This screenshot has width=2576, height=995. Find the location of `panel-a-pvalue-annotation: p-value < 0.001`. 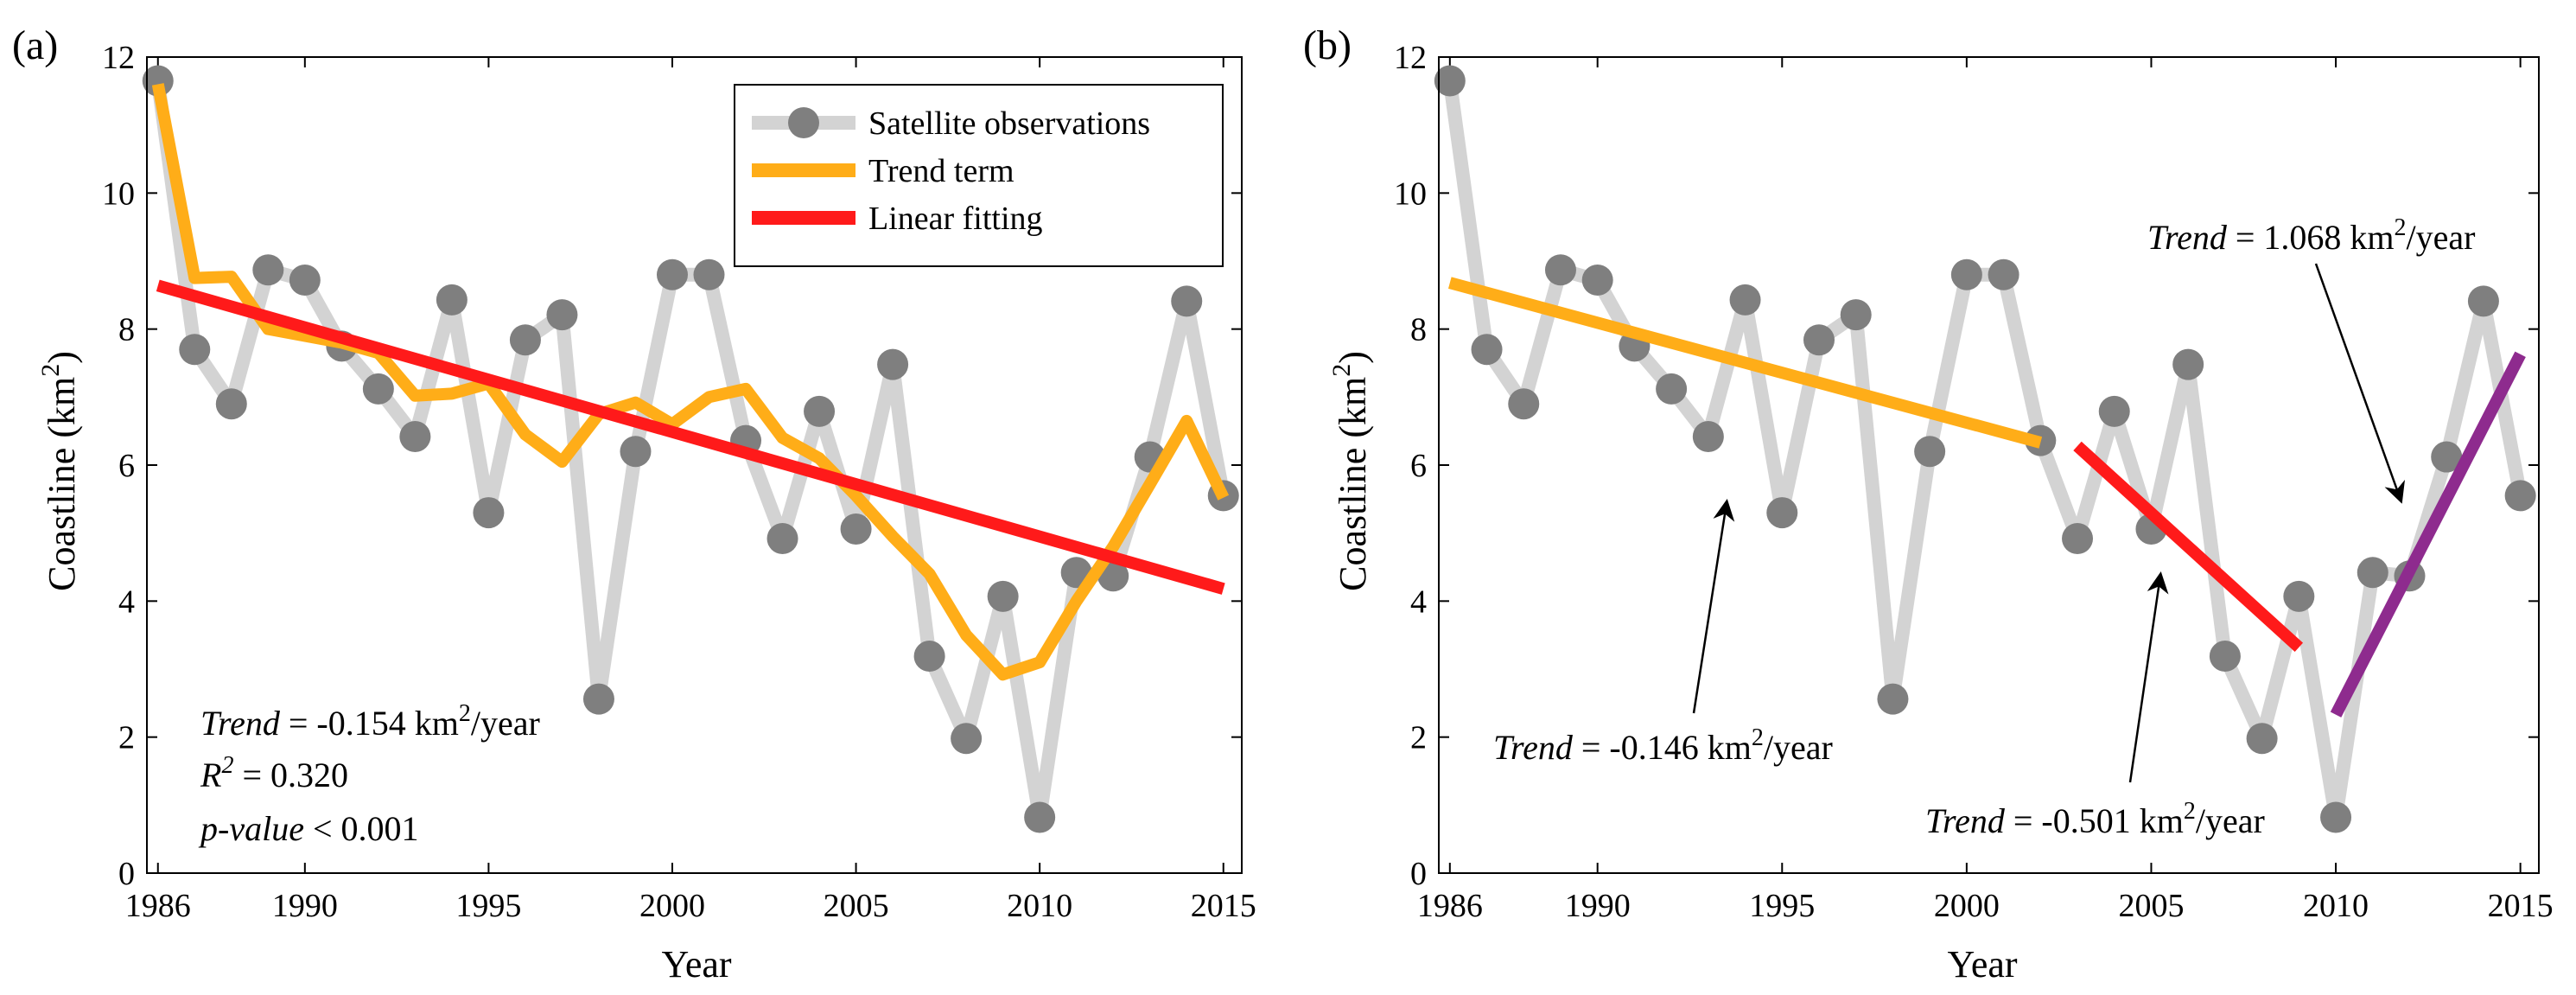

panel-a-pvalue-annotation: p-value < 0.001 is located at coordinates (308, 828).